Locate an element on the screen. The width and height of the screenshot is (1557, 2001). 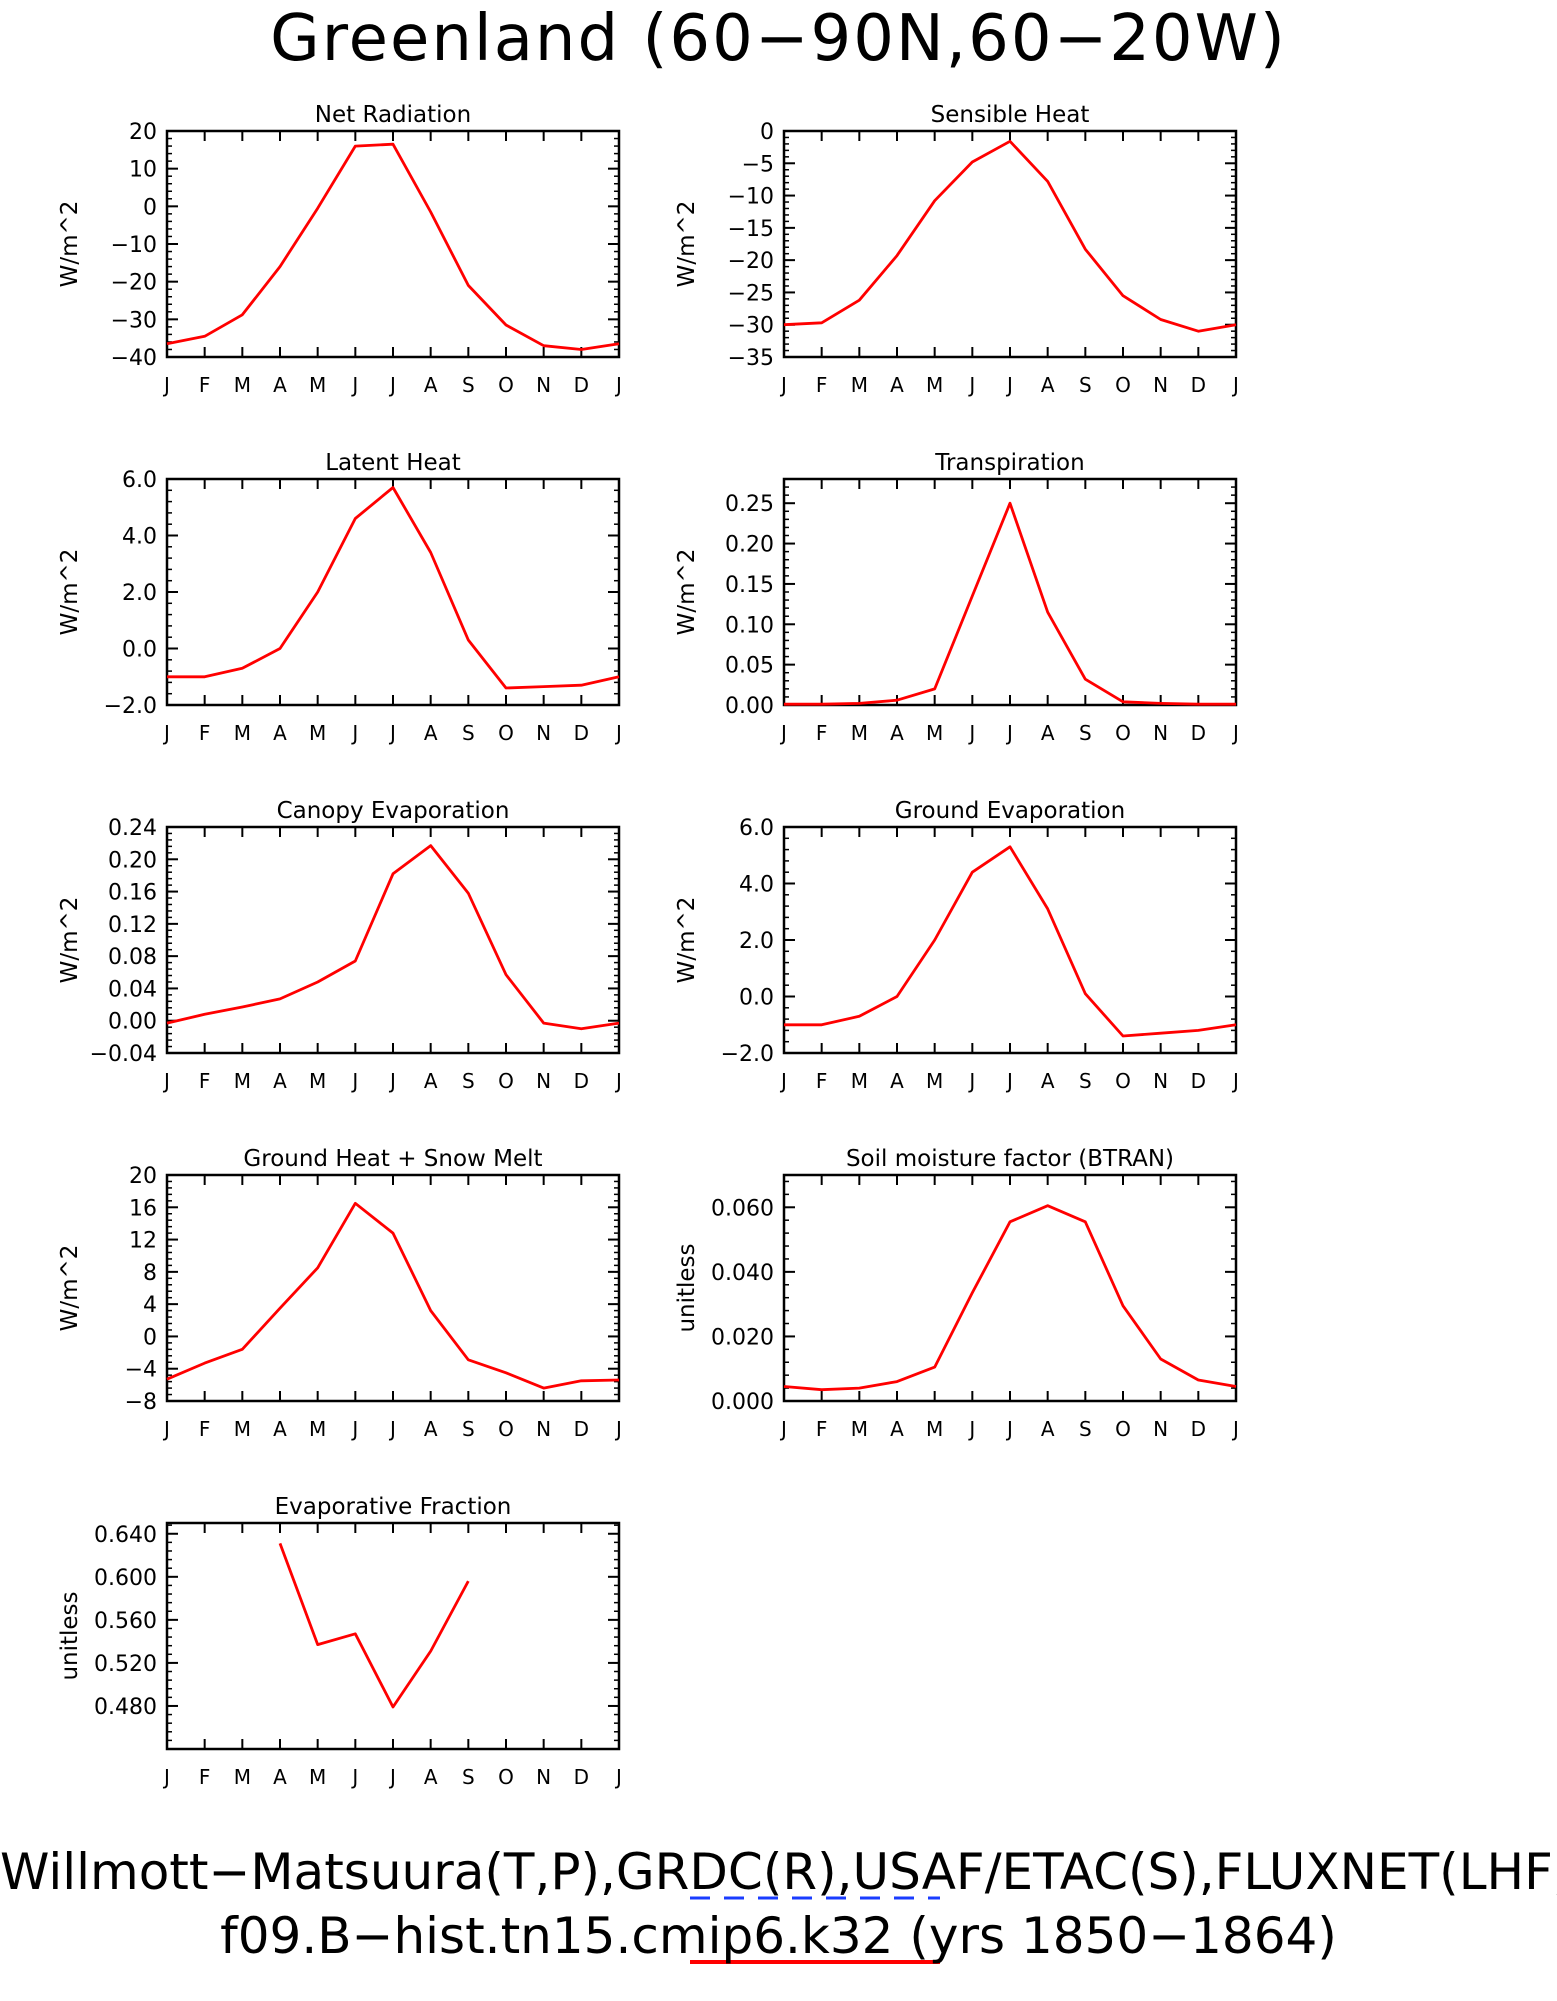
y-tick-label: 0 is located at coordinates (150, 207).